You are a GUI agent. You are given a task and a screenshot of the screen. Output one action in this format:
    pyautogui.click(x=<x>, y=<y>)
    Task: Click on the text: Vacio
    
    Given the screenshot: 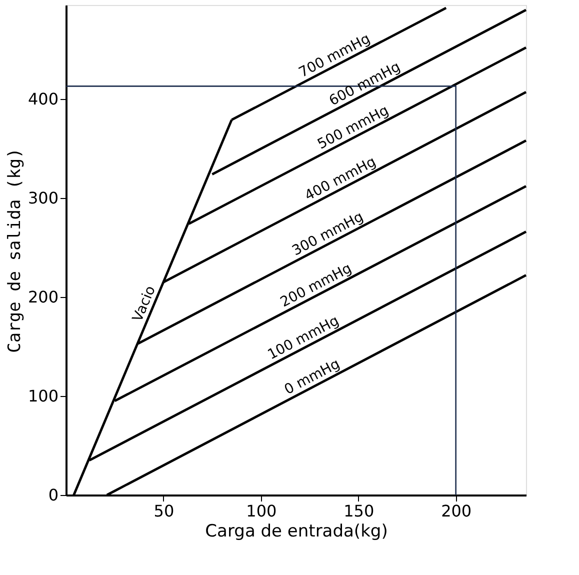 What is the action you would take?
    pyautogui.click(x=145, y=304)
    